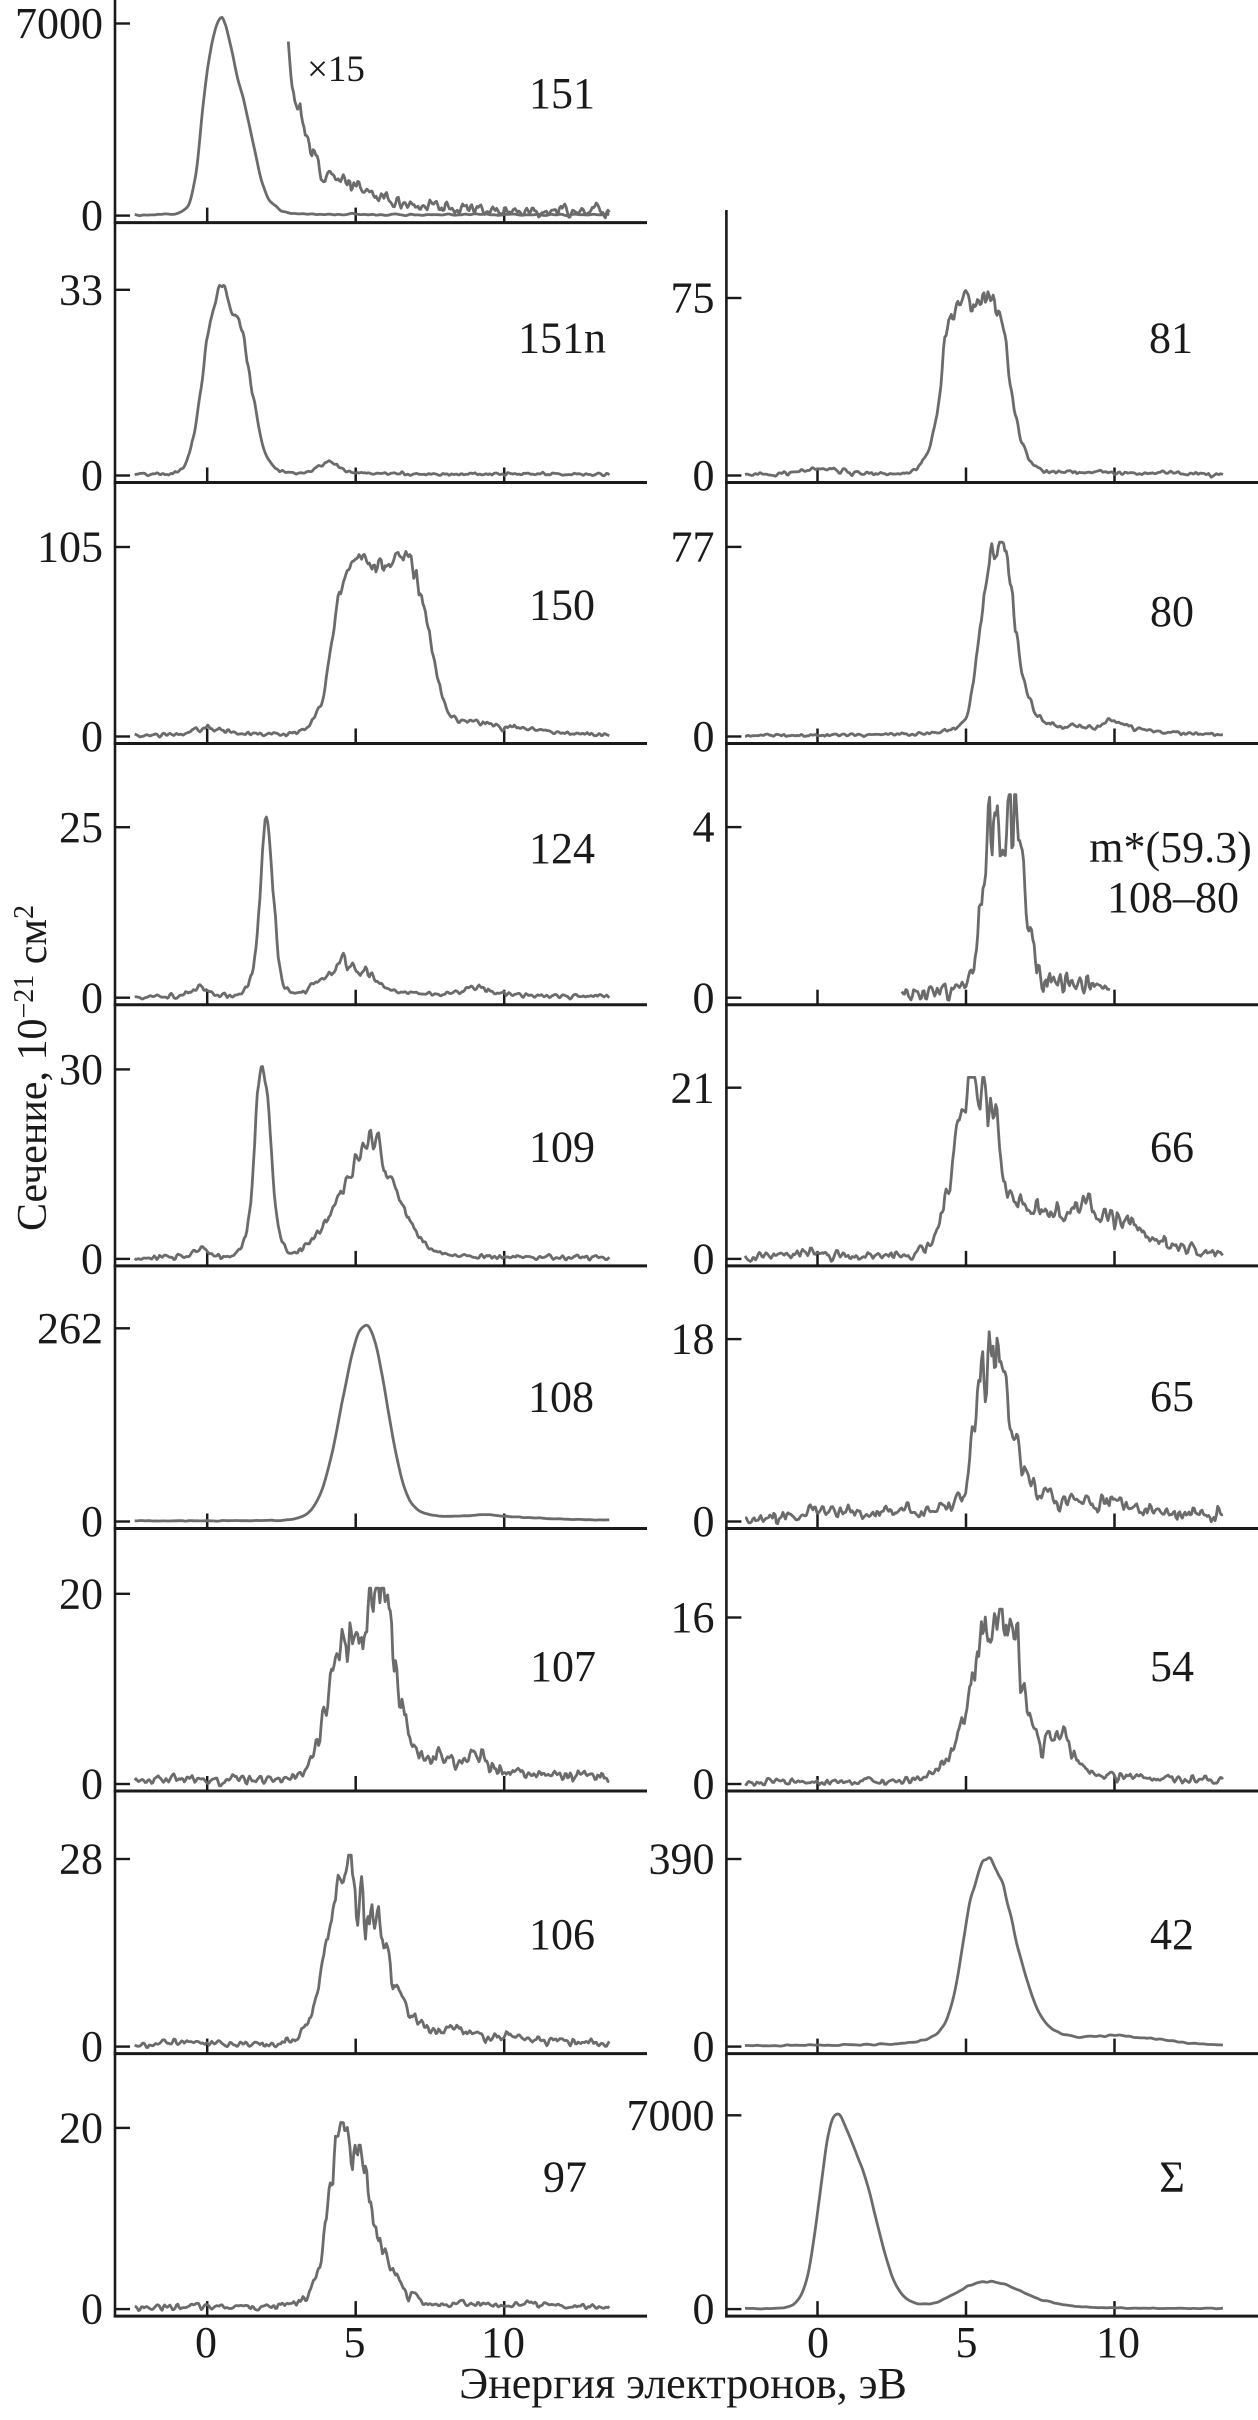 The image size is (1258, 2420). I want to click on svg-text: 18, so click(693, 1339).